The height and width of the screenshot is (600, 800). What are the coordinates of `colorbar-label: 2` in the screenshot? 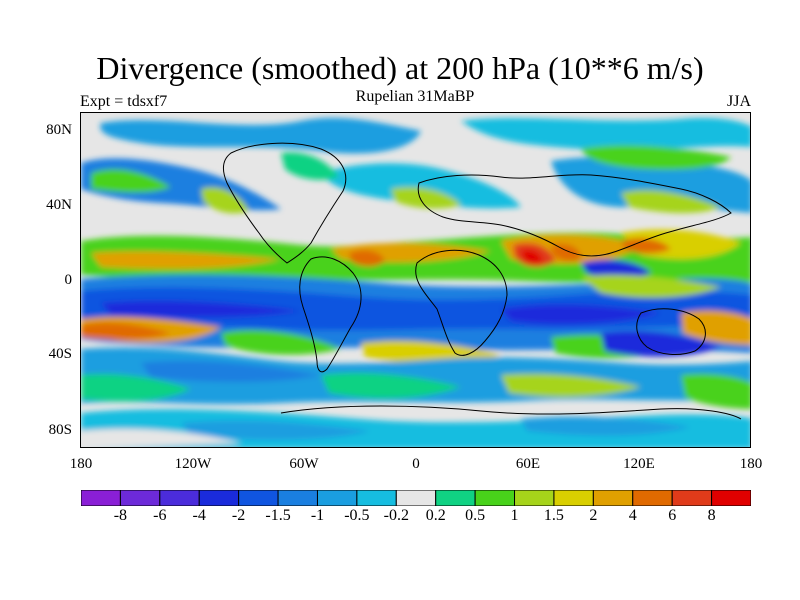 It's located at (593, 515).